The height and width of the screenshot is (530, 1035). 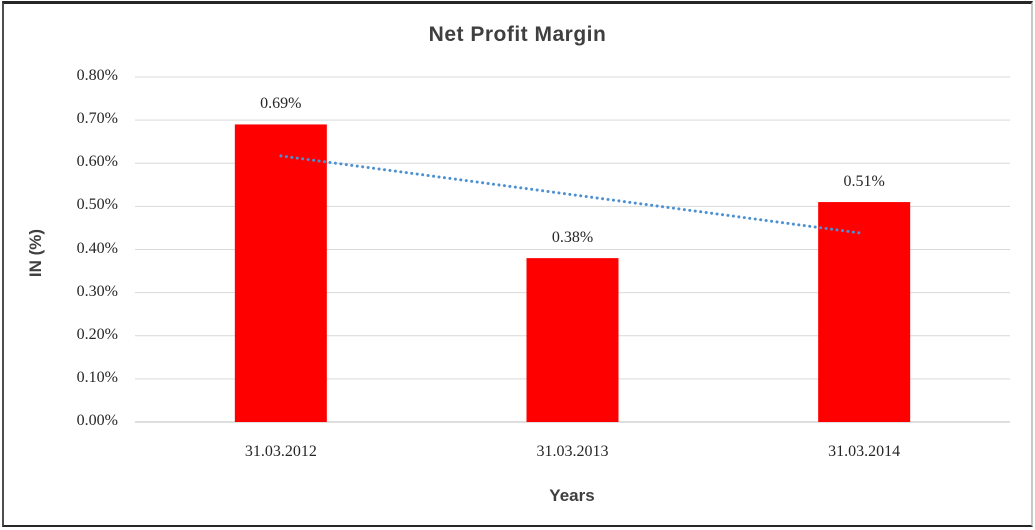 What do you see at coordinates (864, 182) in the screenshot?
I see `bar-value-label: 0.51%` at bounding box center [864, 182].